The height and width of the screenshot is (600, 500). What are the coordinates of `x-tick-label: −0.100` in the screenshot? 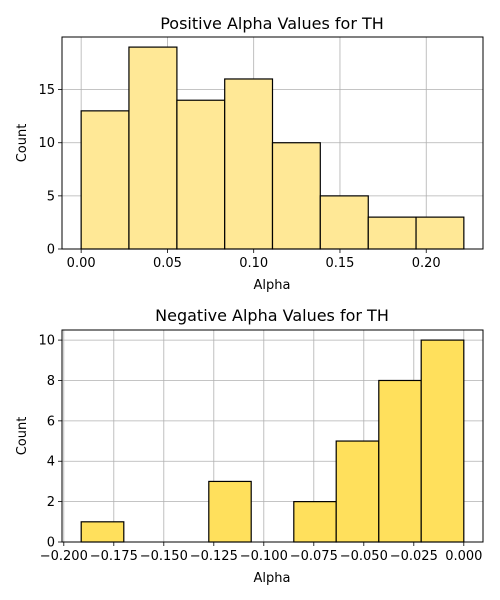 It's located at (264, 556).